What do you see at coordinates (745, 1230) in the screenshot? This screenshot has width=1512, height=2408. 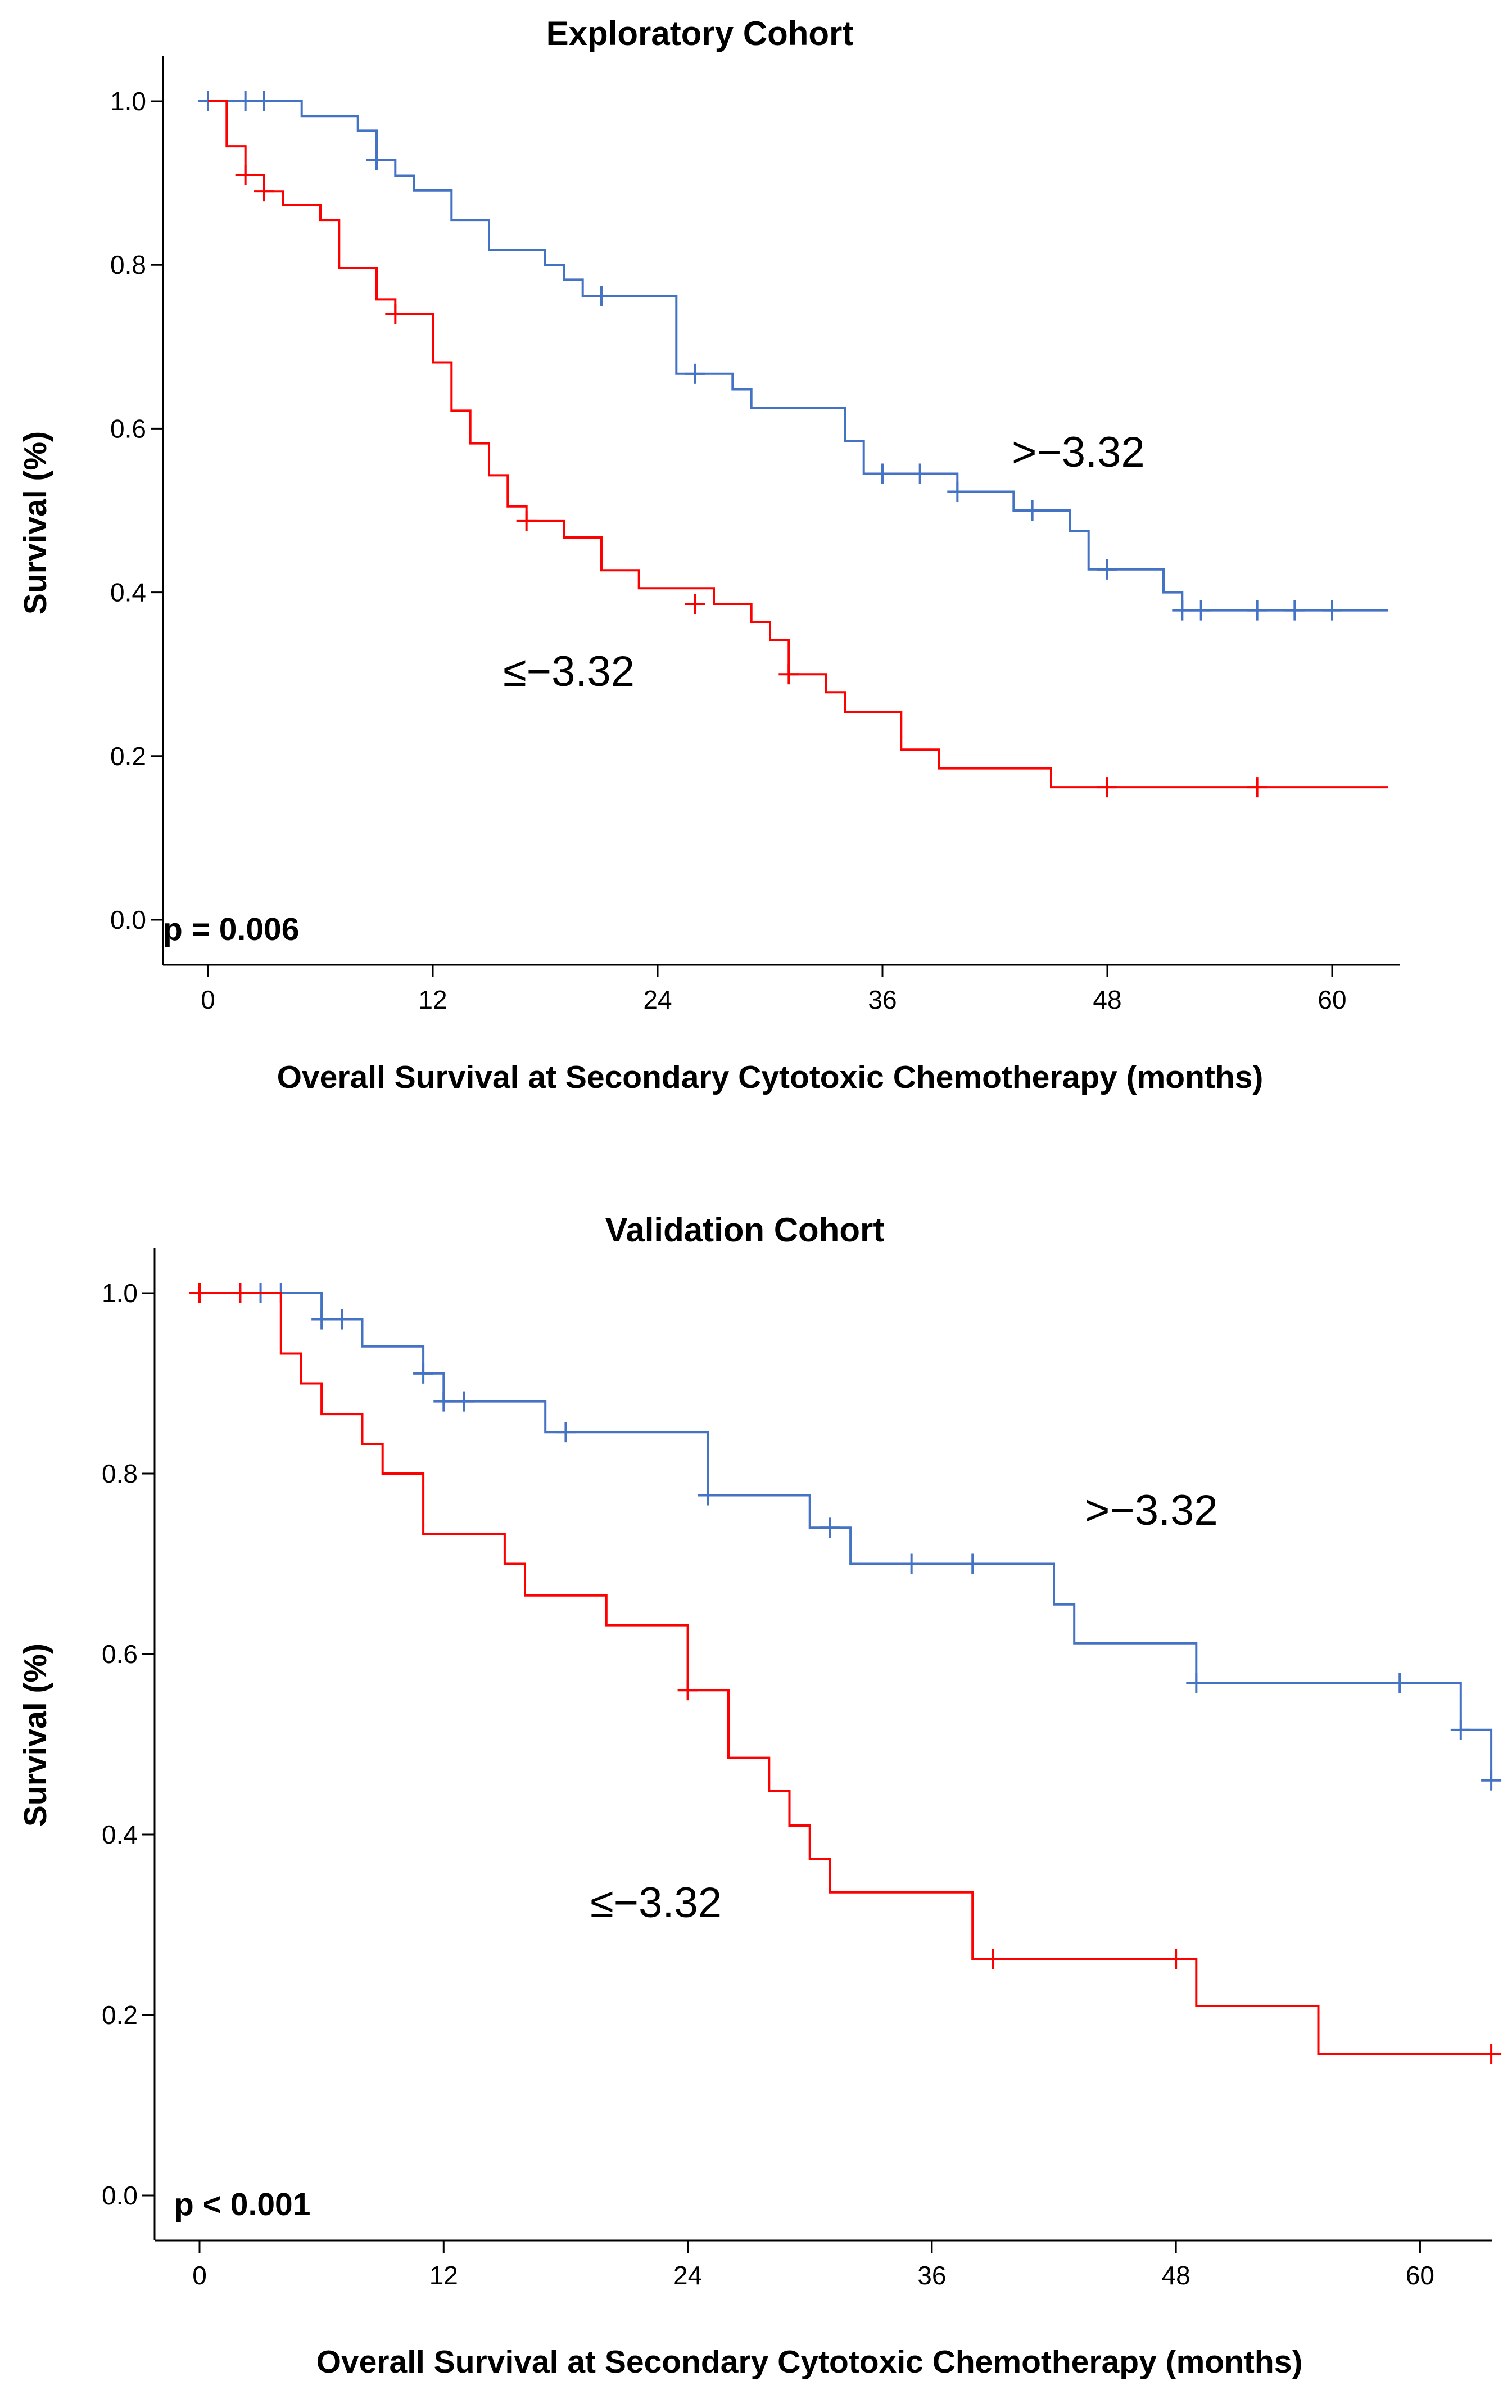 I see `chart-title: Validation Cohort` at bounding box center [745, 1230].